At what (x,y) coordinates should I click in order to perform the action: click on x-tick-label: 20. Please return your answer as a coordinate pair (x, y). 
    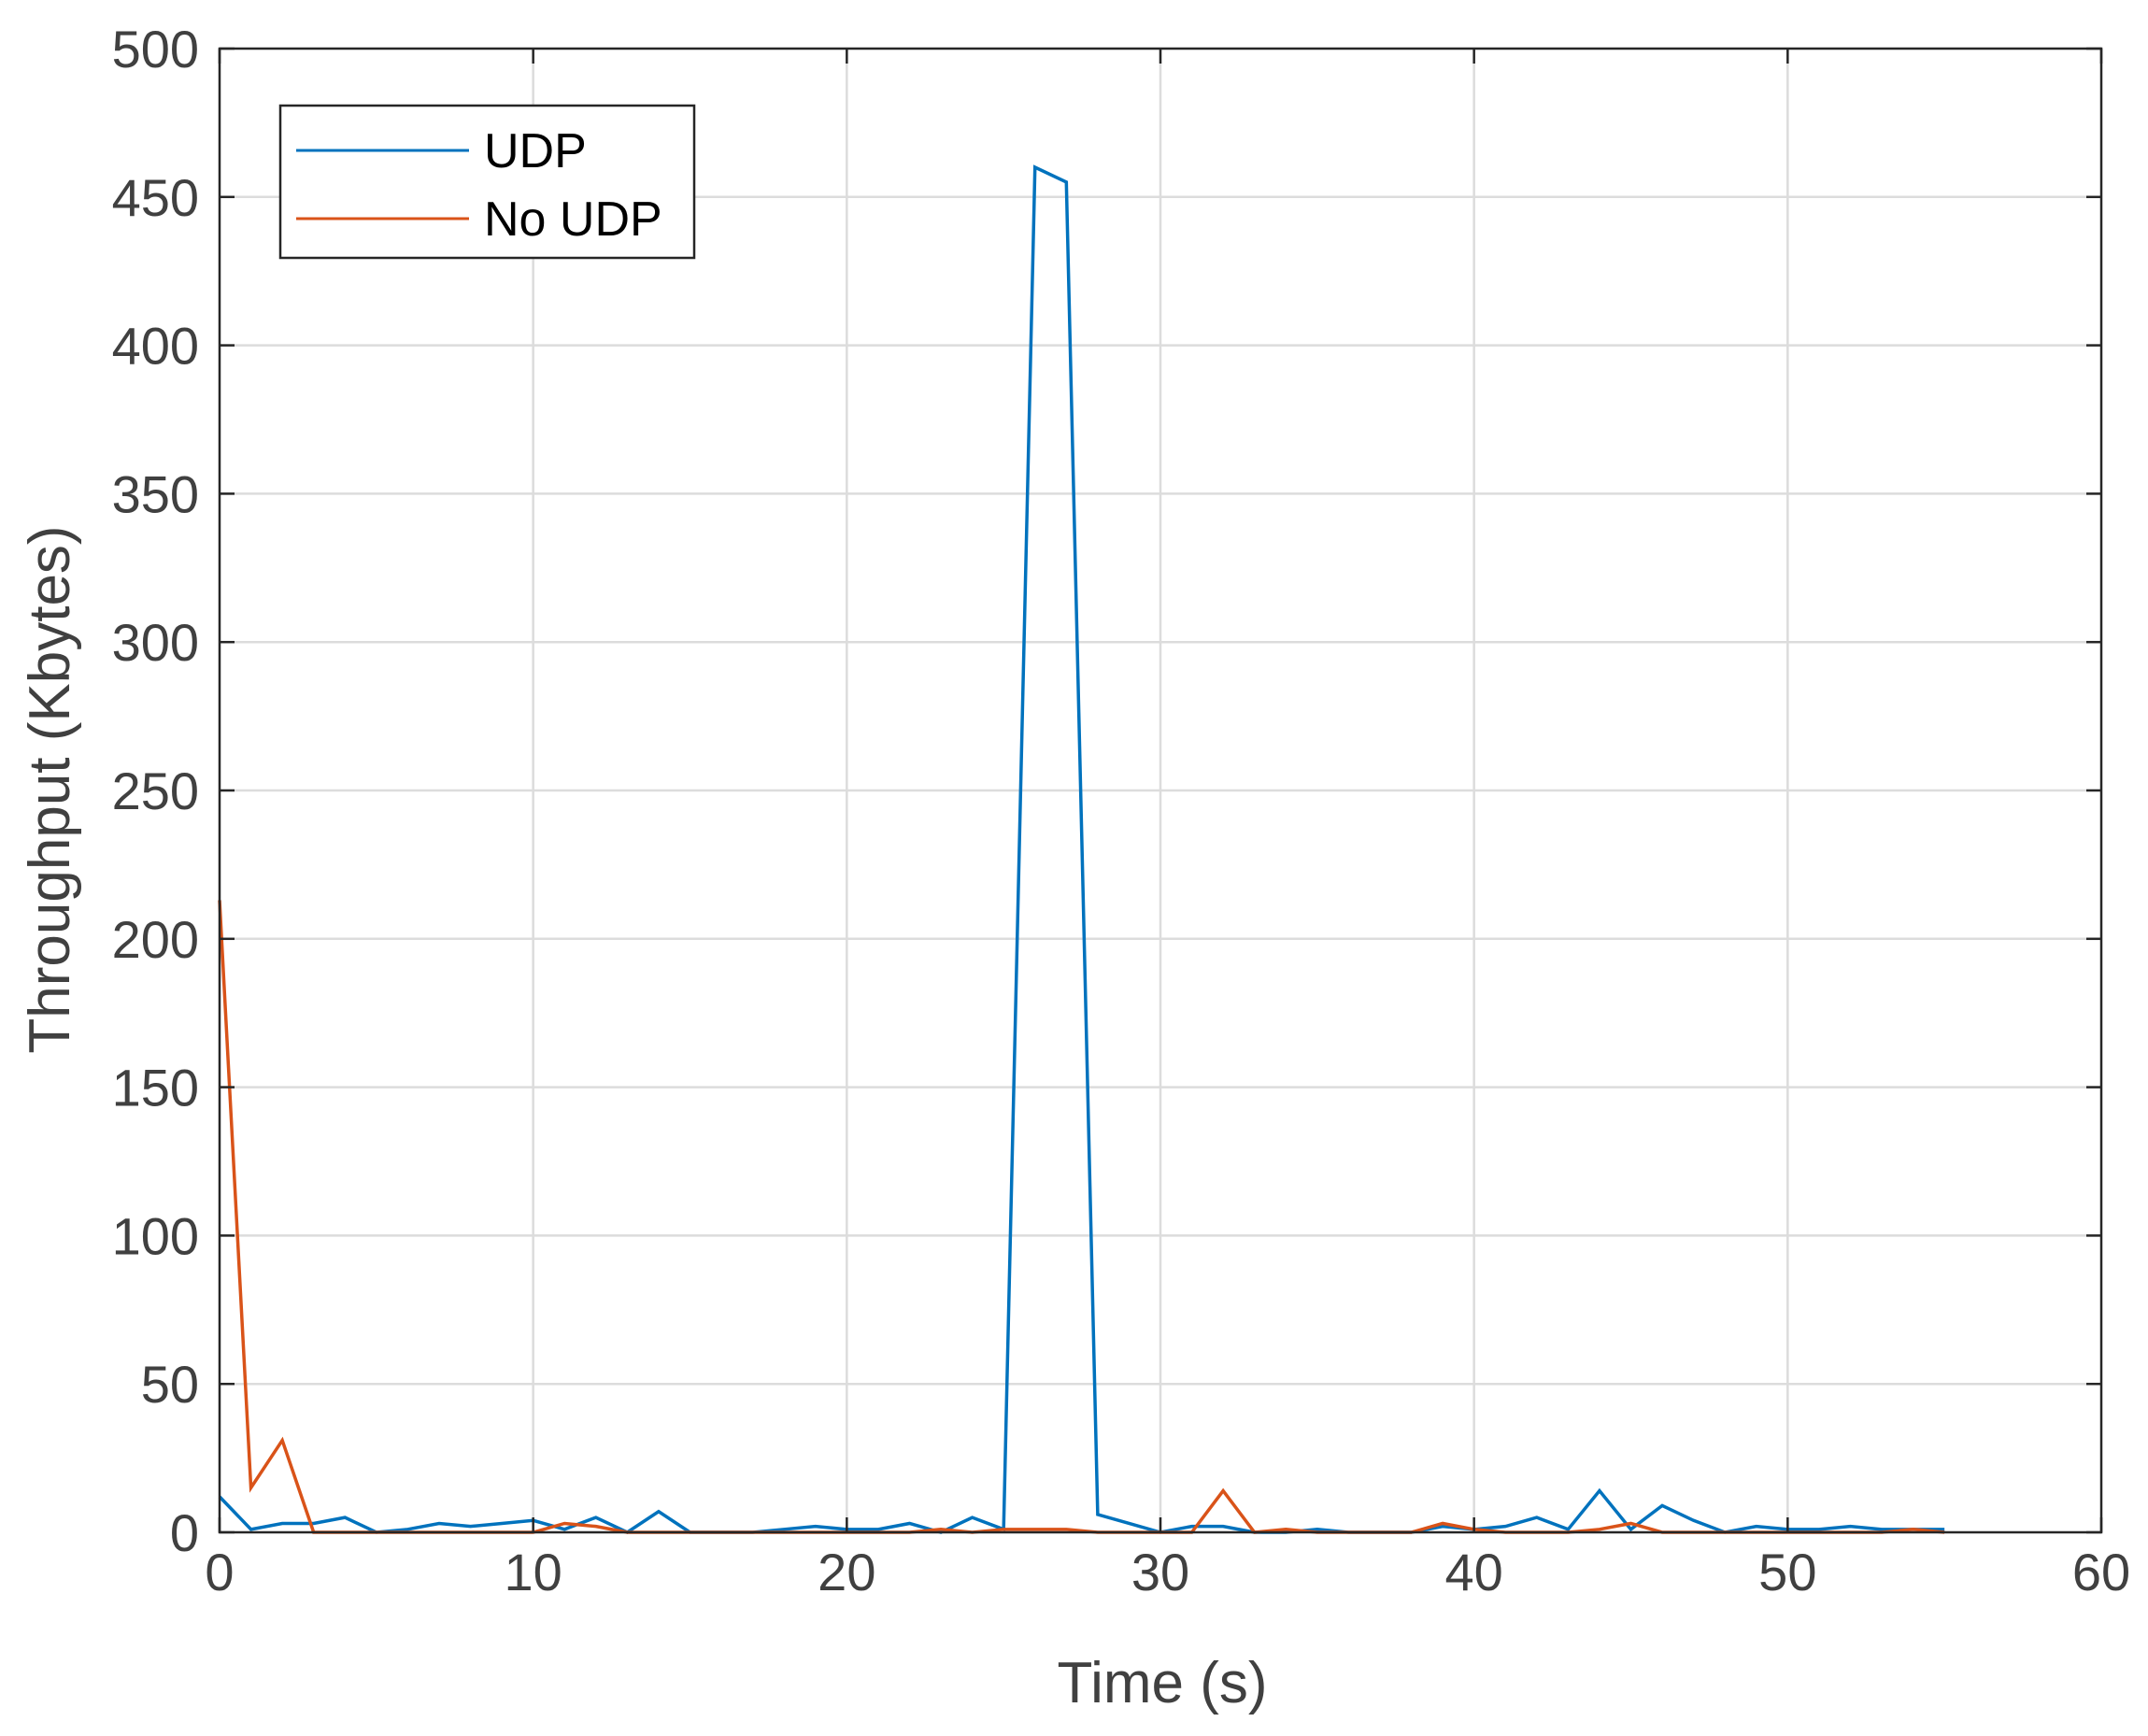
    Looking at the image, I should click on (847, 1572).